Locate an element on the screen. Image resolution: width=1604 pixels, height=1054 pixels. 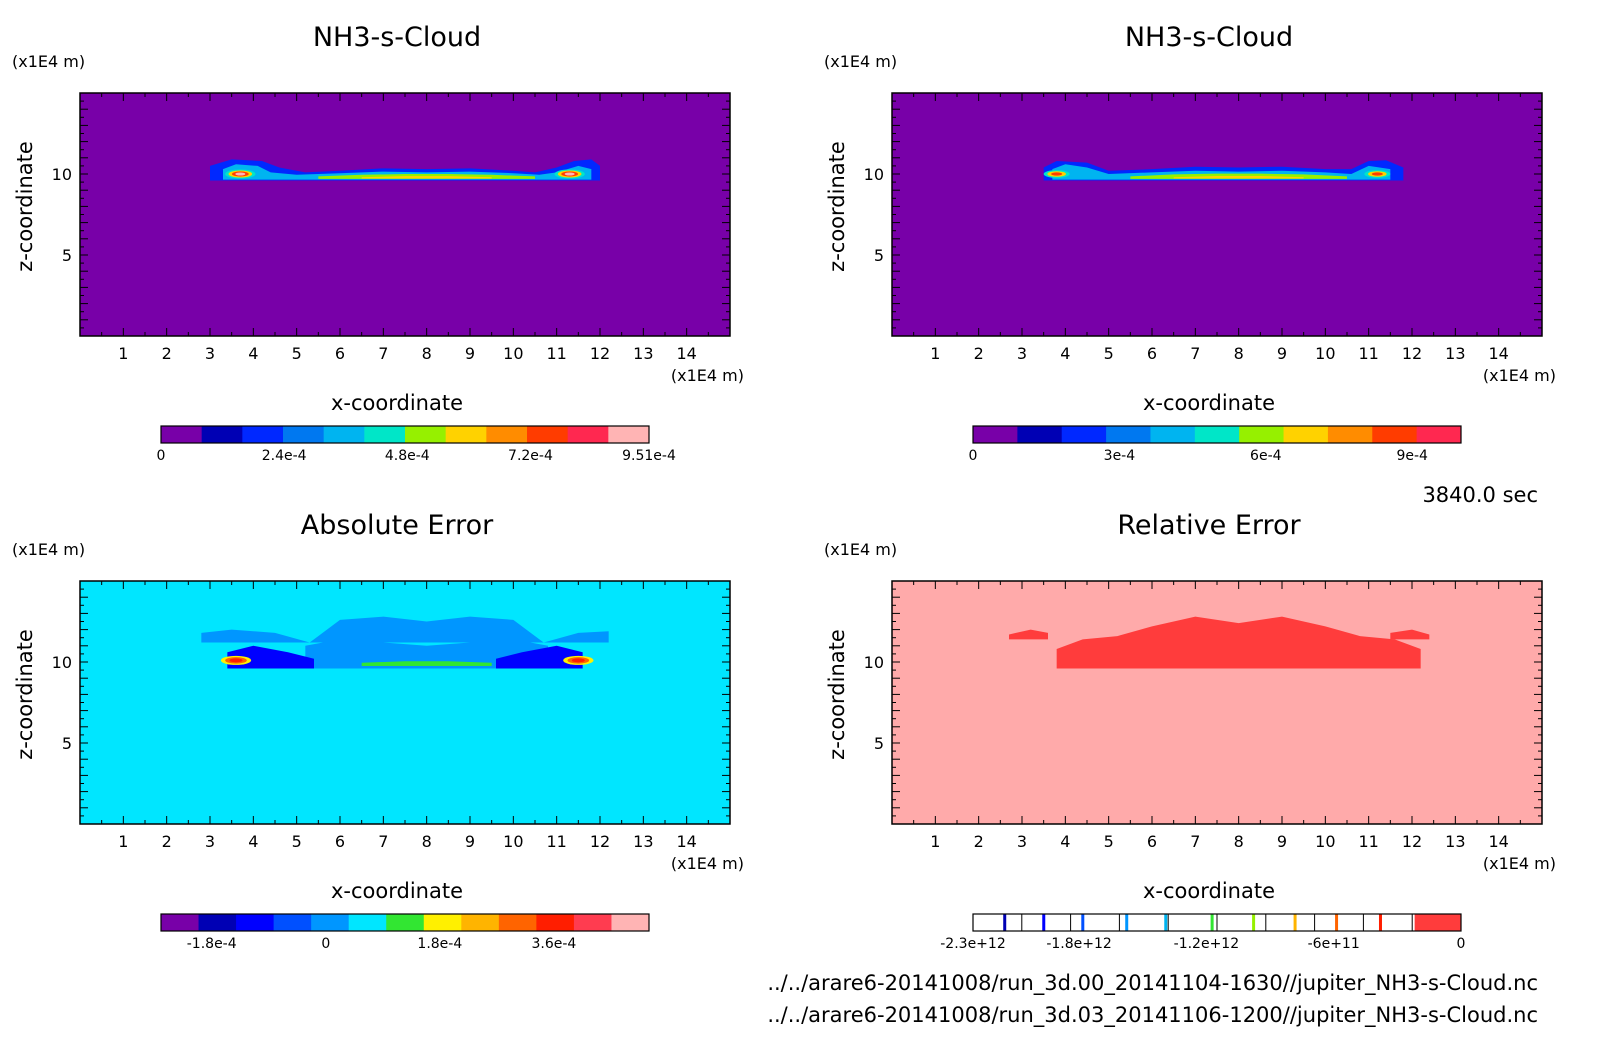
colorbar: -1.8e-4 0 1.8e-4 3.6e-4 is located at coordinates (405, 932).